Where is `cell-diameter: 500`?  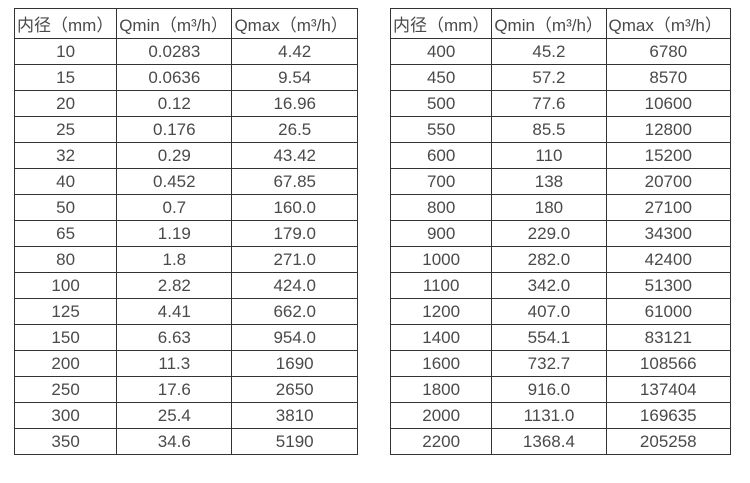 cell-diameter: 500 is located at coordinates (441, 103).